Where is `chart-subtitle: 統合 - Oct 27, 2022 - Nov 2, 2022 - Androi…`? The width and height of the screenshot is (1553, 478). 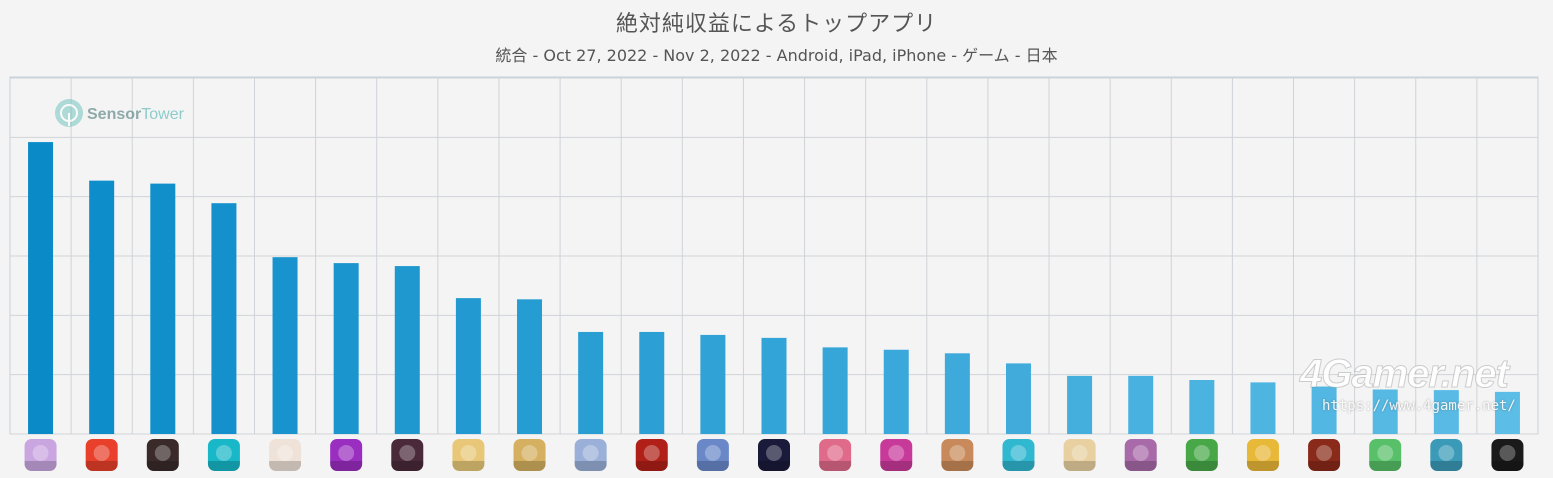 chart-subtitle: 統合 - Oct 27, 2022 - Nov 2, 2022 - Androi… is located at coordinates (776, 55).